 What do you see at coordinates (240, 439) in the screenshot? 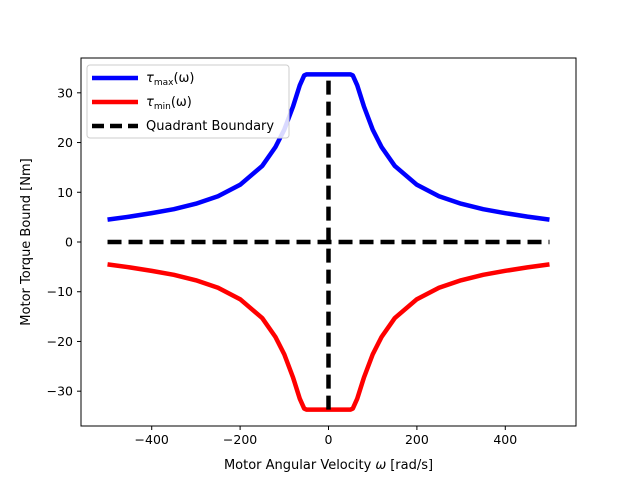
I see `x-tick-label: −200` at bounding box center [240, 439].